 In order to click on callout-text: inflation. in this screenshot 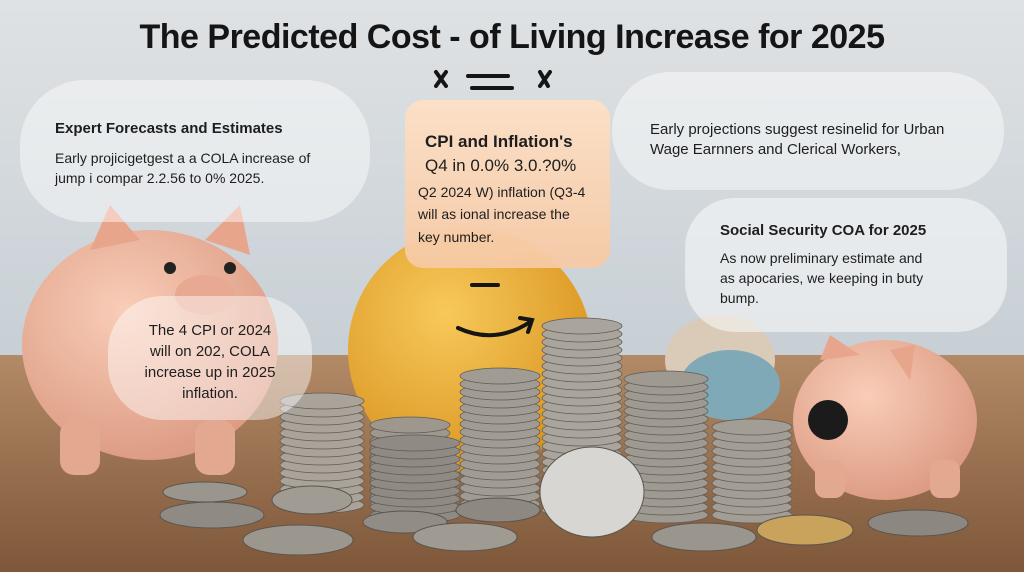, I will do `click(210, 393)`.